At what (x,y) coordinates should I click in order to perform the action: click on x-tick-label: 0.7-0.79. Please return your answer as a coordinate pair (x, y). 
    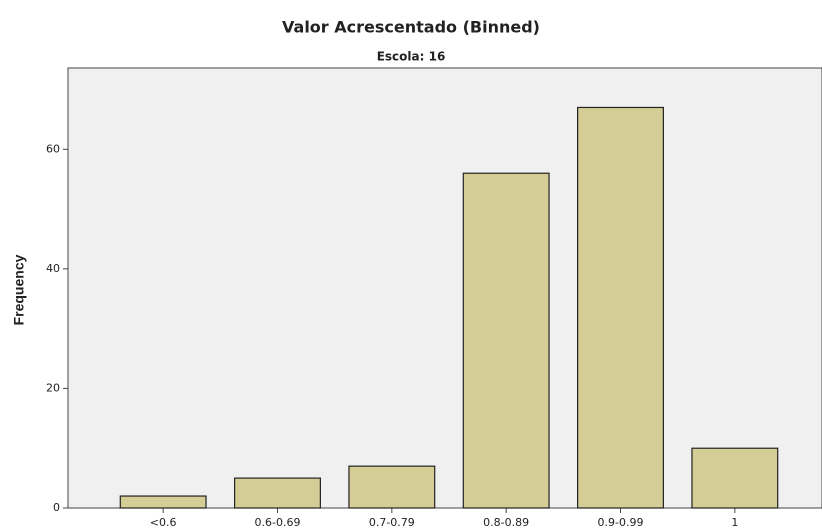
    Looking at the image, I should click on (392, 522).